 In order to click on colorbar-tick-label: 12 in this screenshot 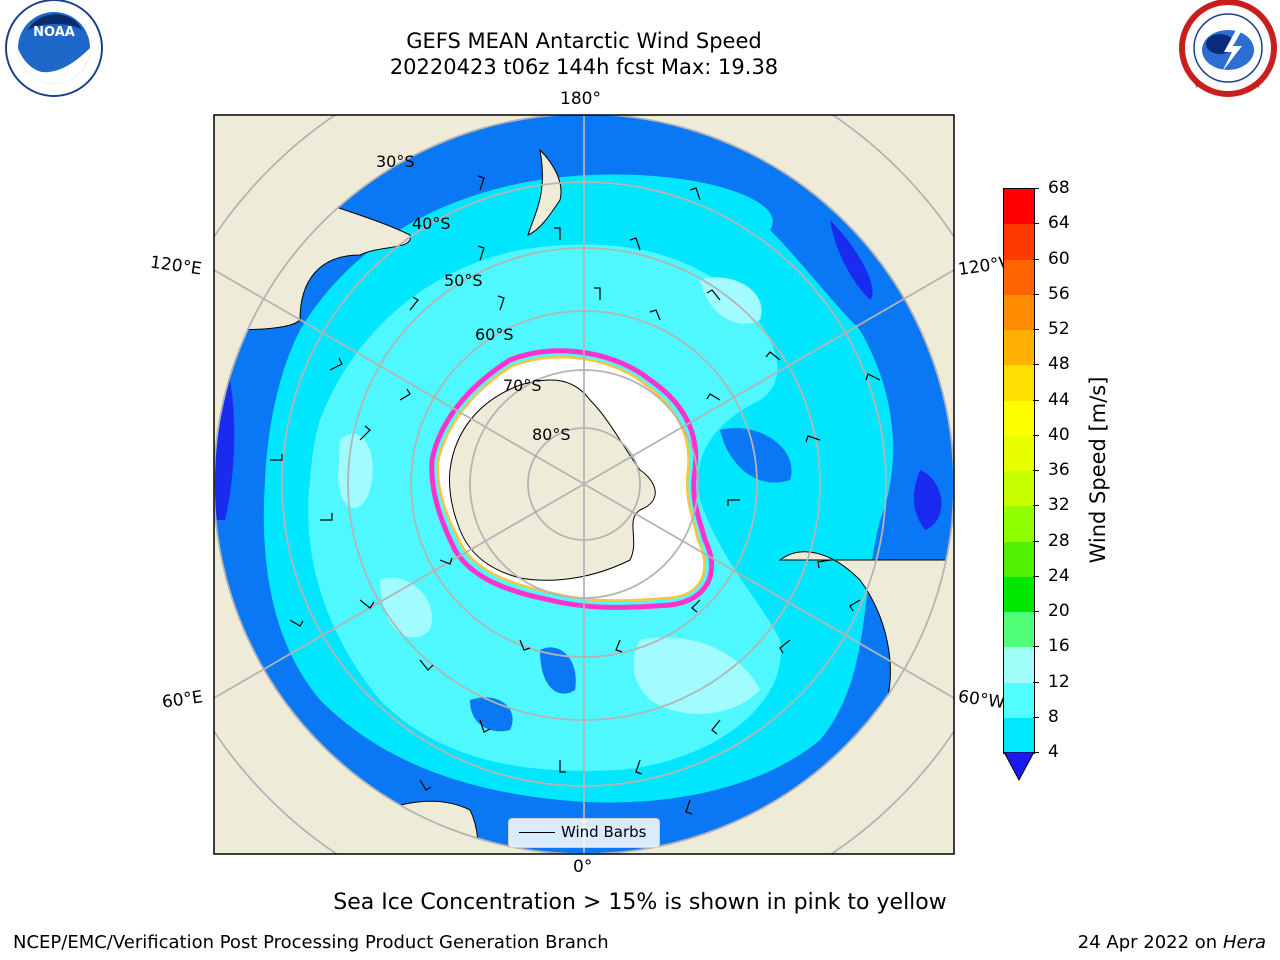, I will do `click(1059, 681)`.